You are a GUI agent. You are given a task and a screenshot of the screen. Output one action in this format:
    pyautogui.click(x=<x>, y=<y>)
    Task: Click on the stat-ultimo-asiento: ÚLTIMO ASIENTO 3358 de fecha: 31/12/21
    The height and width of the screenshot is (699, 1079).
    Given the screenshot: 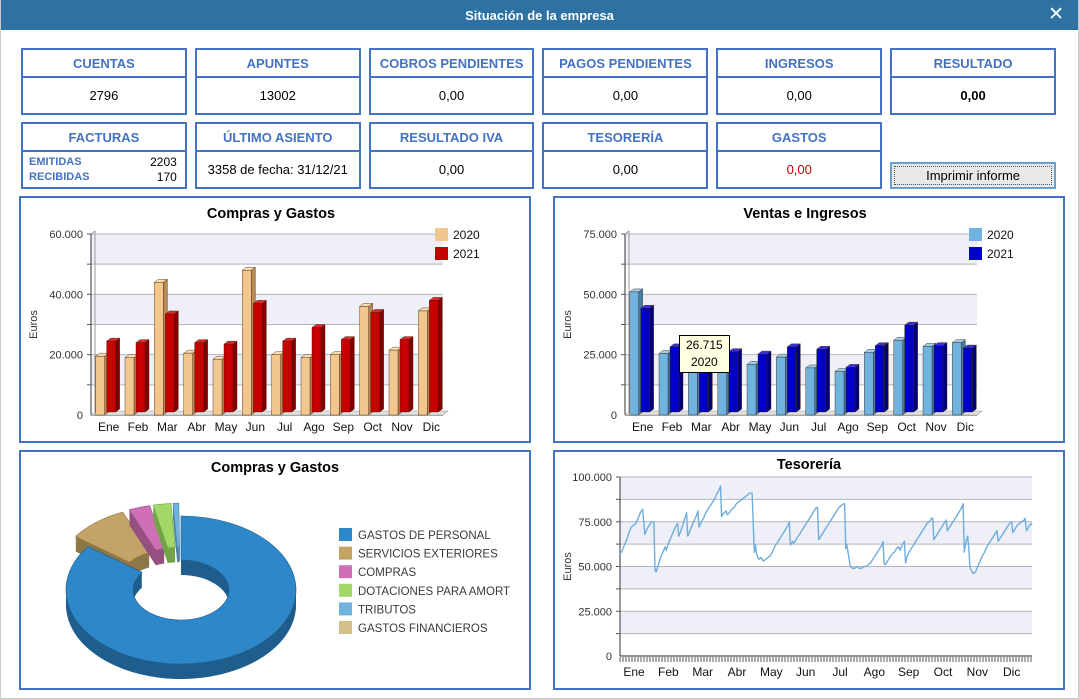 What is the action you would take?
    pyautogui.click(x=277, y=155)
    